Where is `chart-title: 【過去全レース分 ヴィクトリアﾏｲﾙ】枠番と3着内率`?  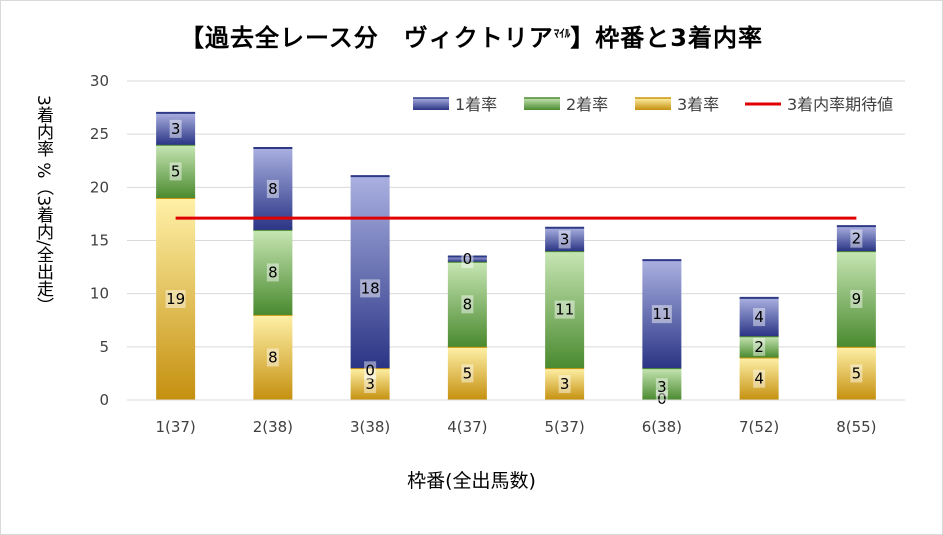
chart-title: 【過去全レース分 ヴィクトリアﾏｲﾙ】枠番と3着内率 is located at coordinates (471, 35).